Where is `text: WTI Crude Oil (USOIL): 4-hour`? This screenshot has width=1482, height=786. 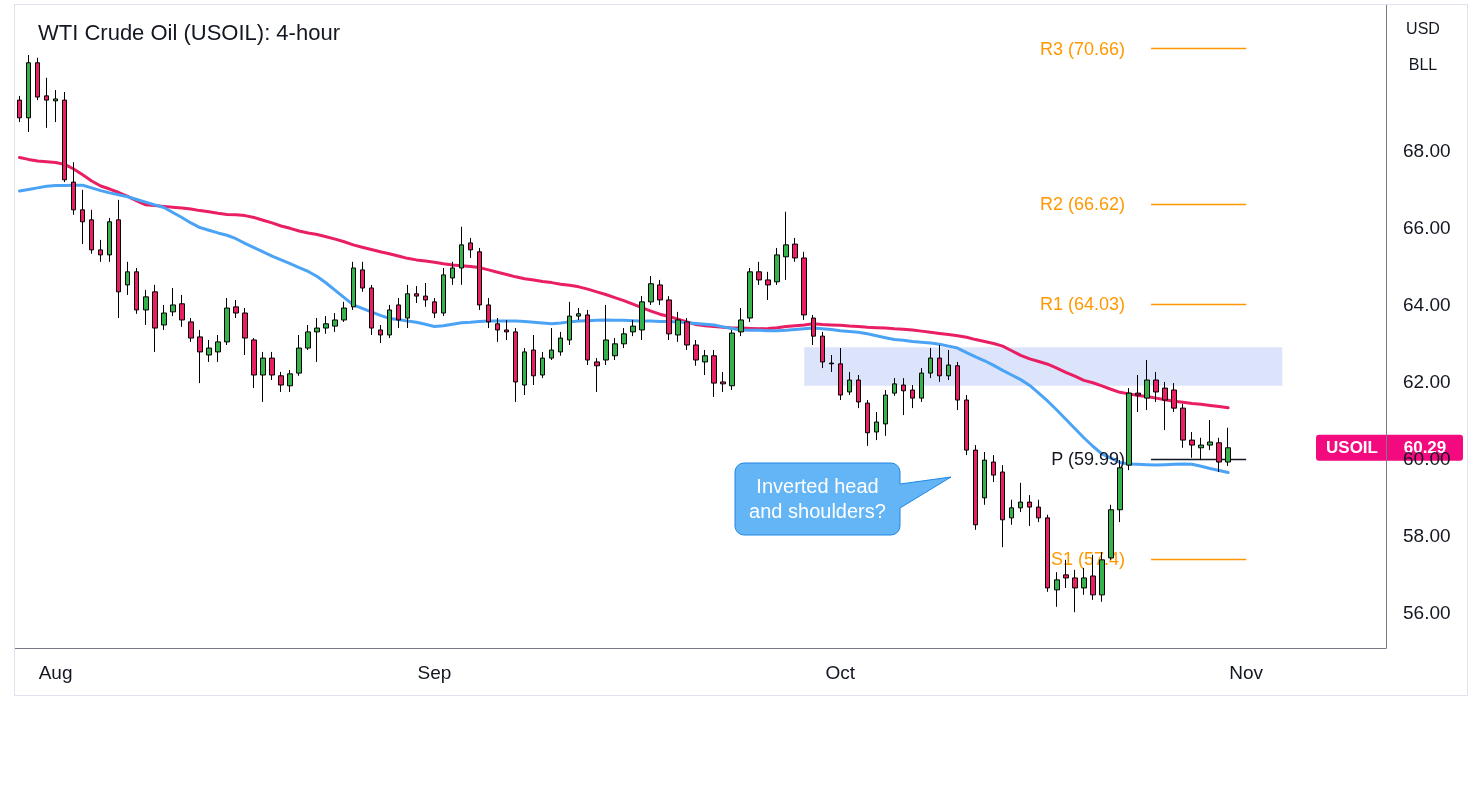 text: WTI Crude Oil (USOIL): 4-hour is located at coordinates (189, 32).